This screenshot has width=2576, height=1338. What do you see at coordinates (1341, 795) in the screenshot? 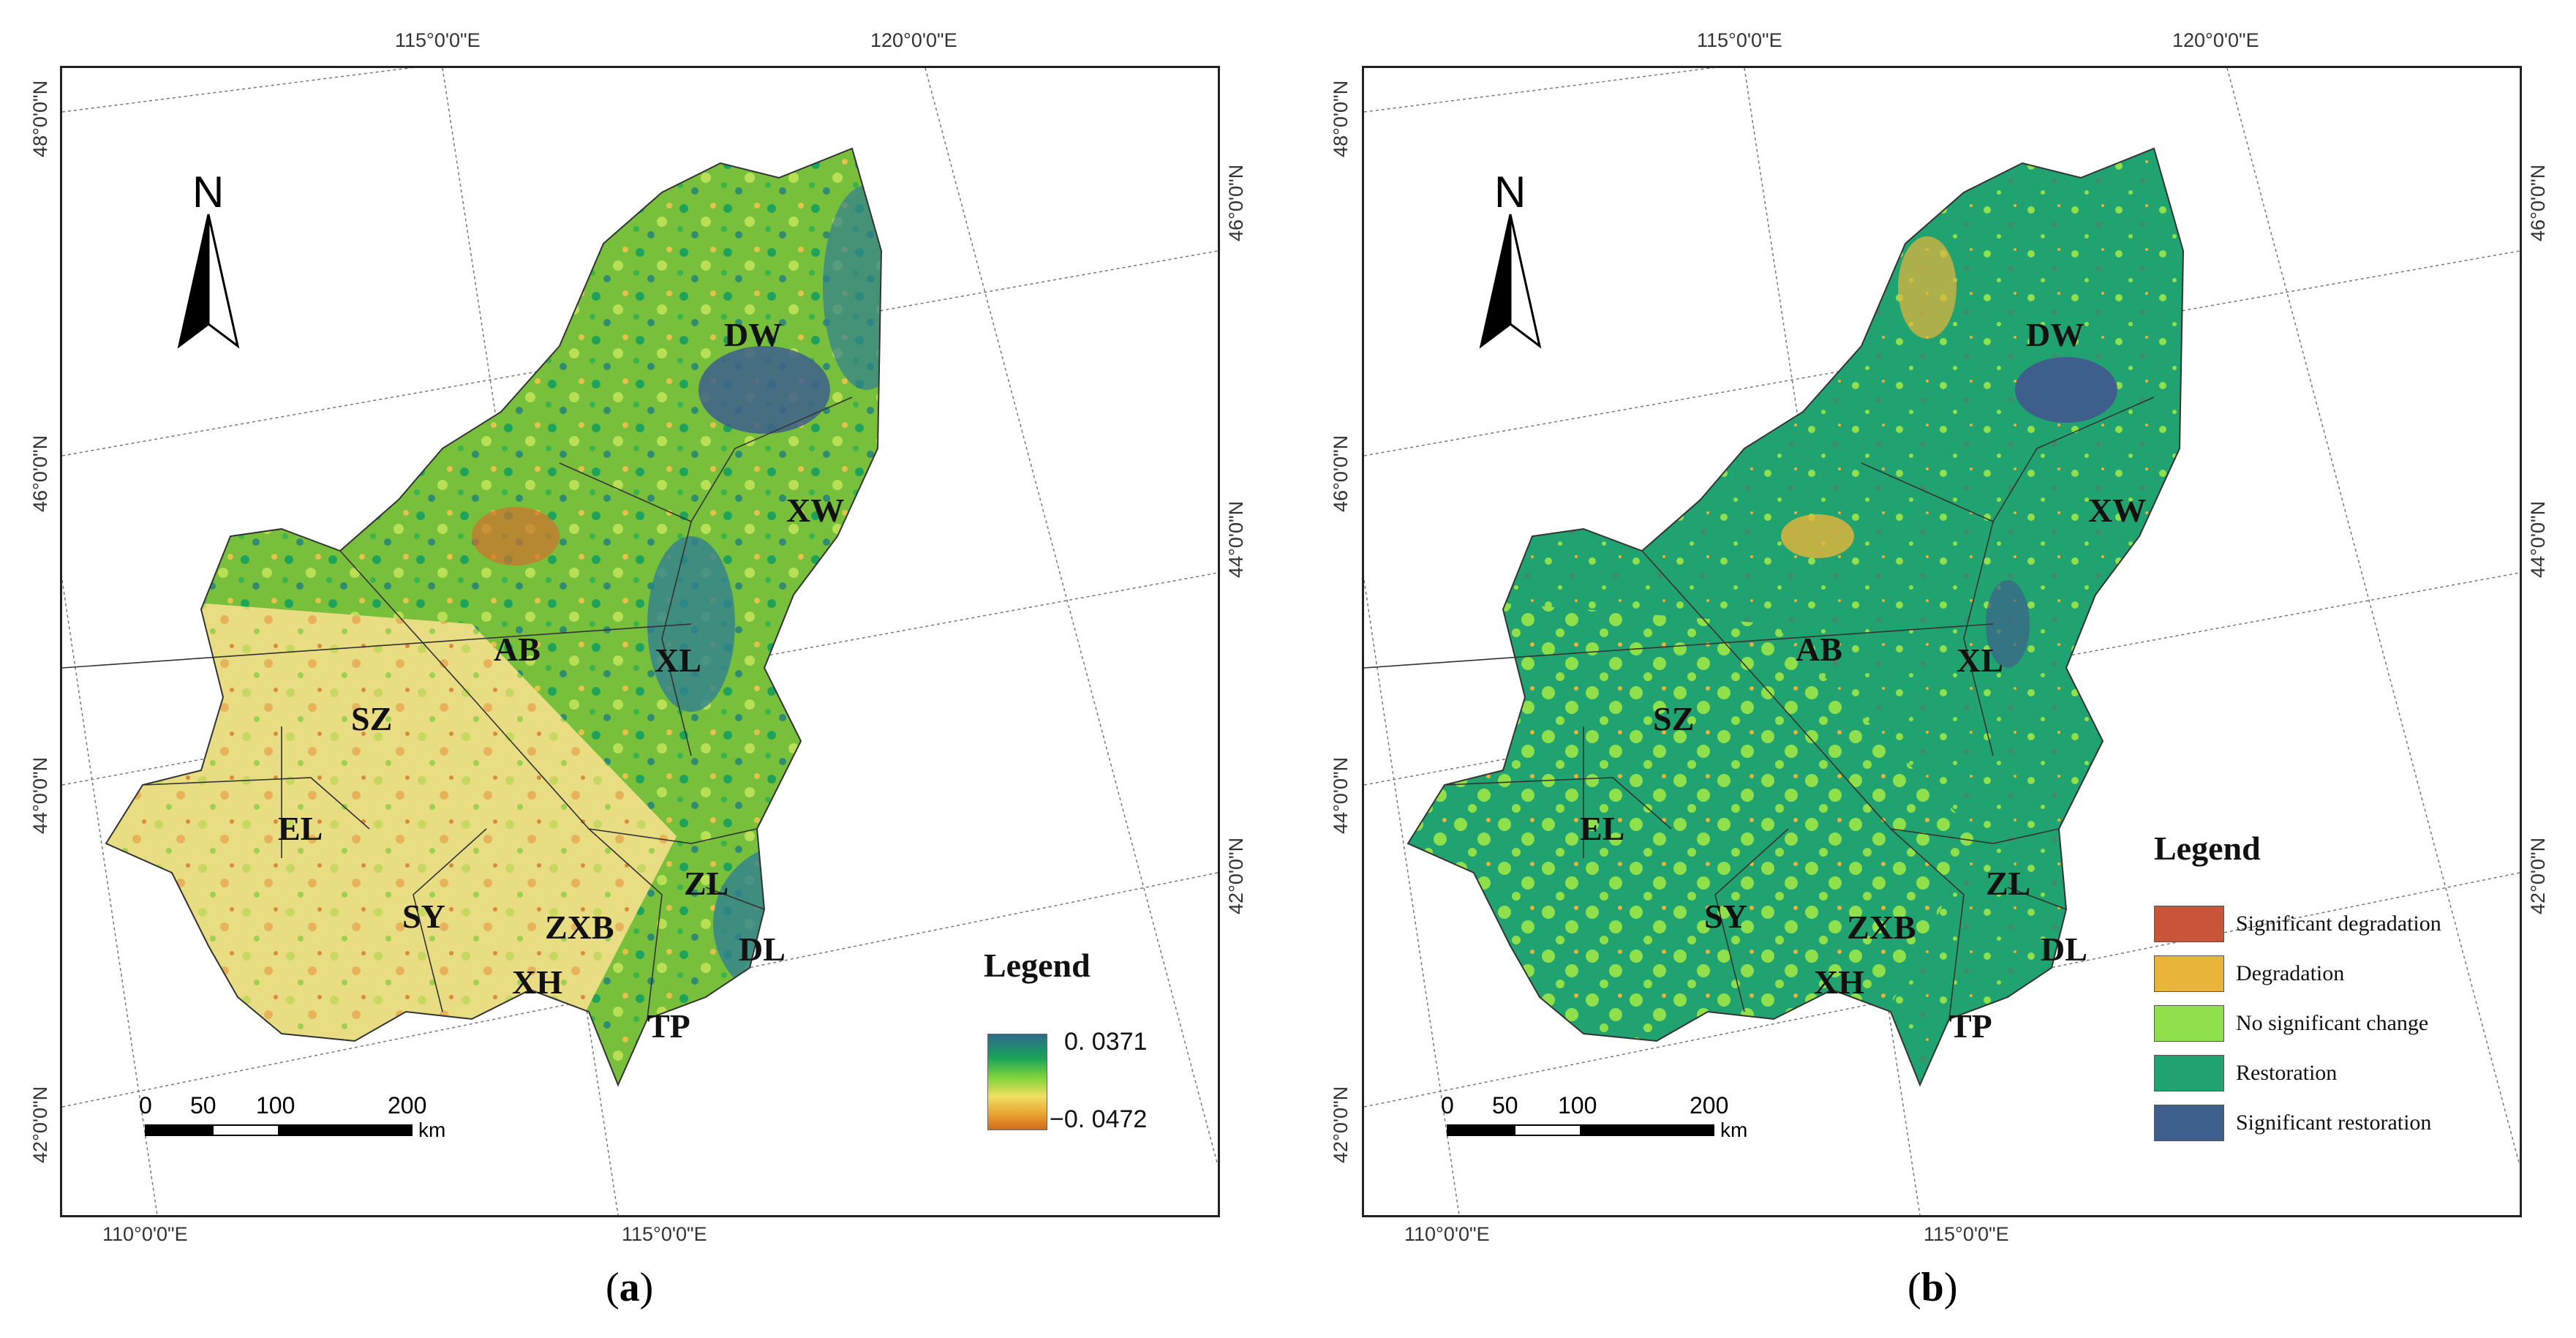
I see `tick-left-b-3: 44°0'0"N` at bounding box center [1341, 795].